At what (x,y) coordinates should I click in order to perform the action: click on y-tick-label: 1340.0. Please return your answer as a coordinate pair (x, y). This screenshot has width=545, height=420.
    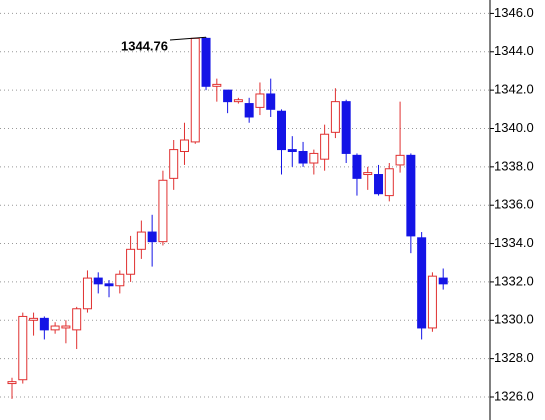
    Looking at the image, I should click on (514, 127).